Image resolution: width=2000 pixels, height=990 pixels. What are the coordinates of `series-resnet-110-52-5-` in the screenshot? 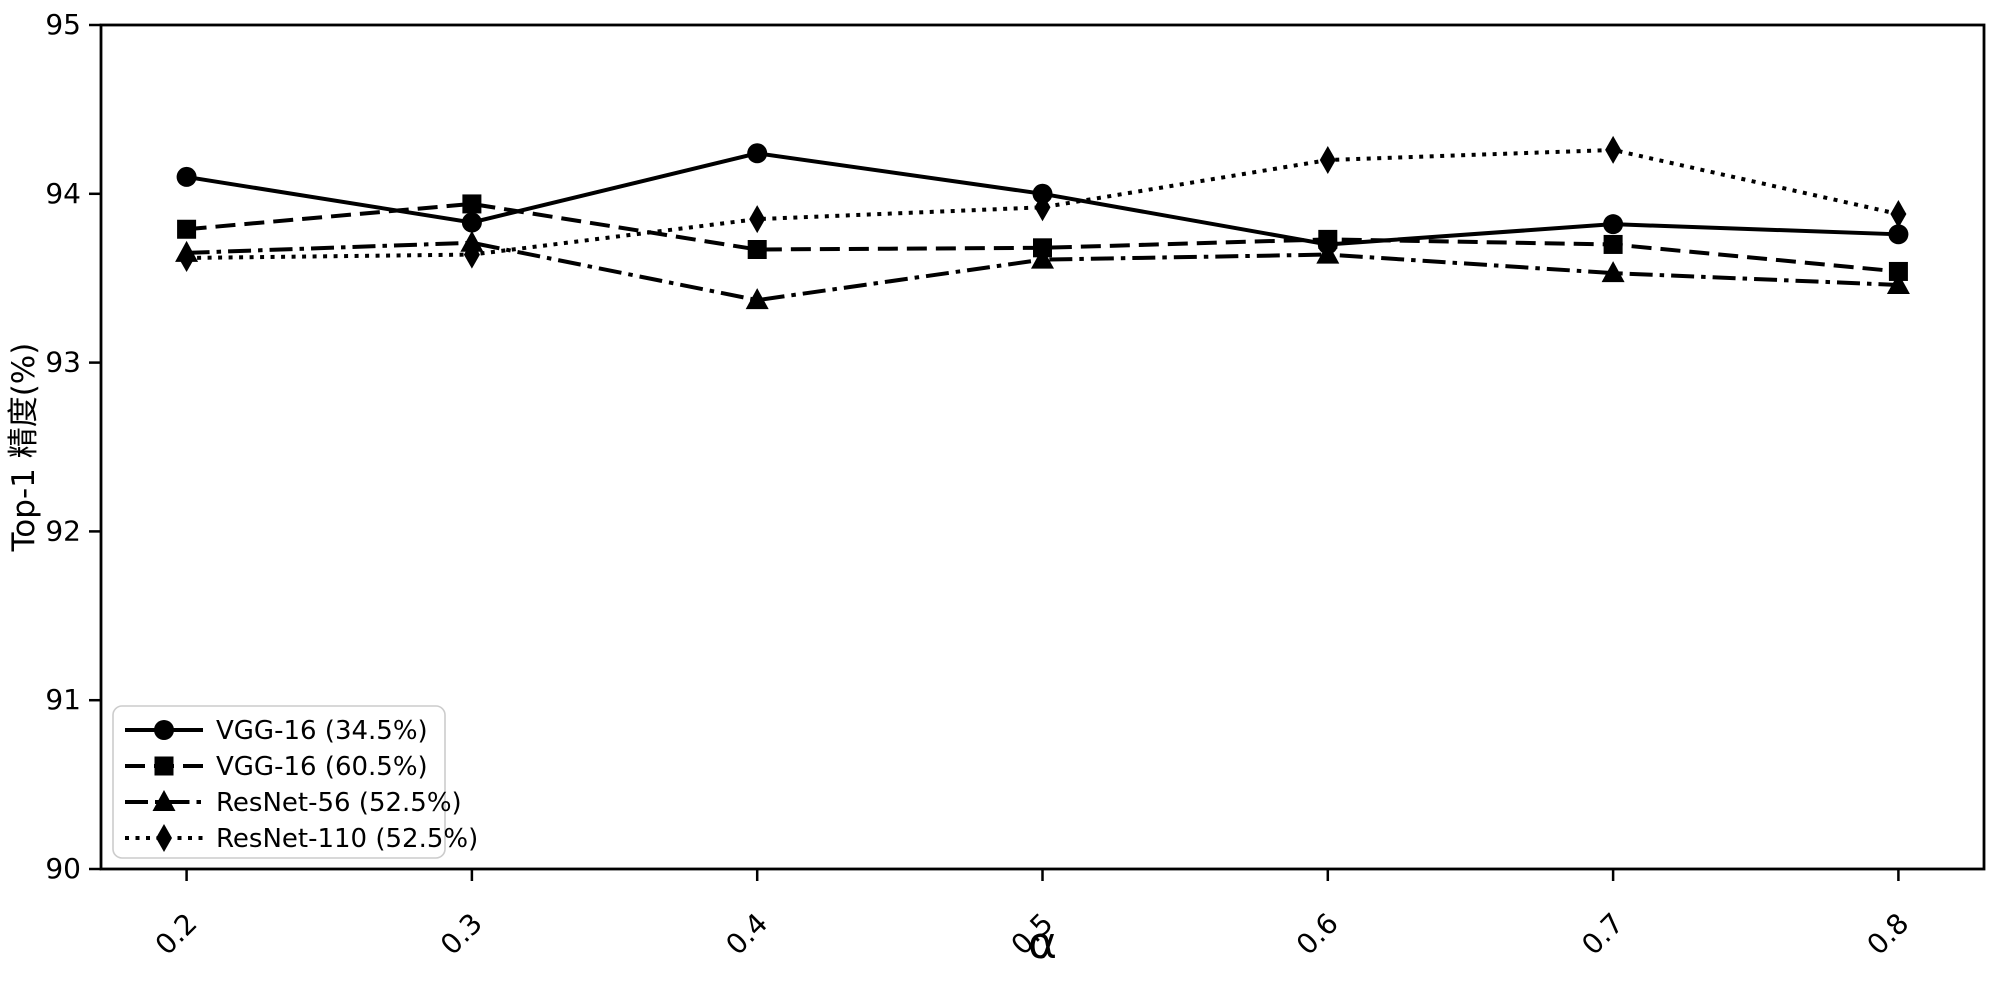 It's located at (1042, 203).